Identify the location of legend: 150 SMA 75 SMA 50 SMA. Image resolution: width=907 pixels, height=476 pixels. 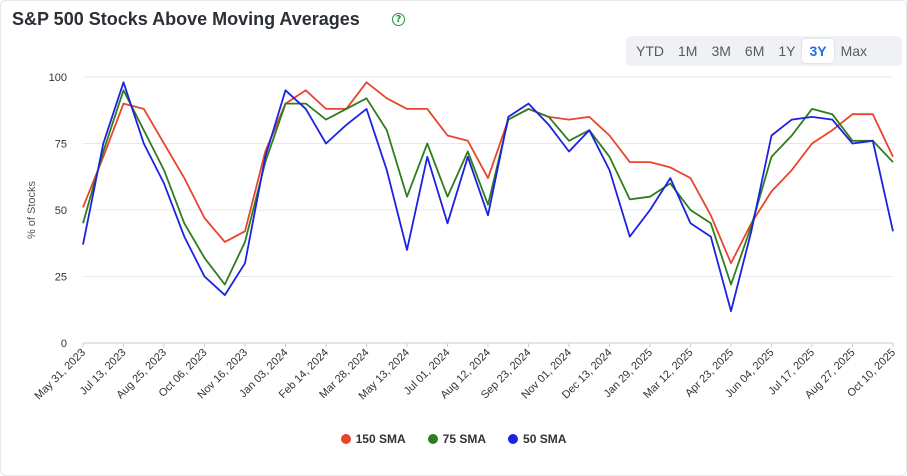
(453, 439).